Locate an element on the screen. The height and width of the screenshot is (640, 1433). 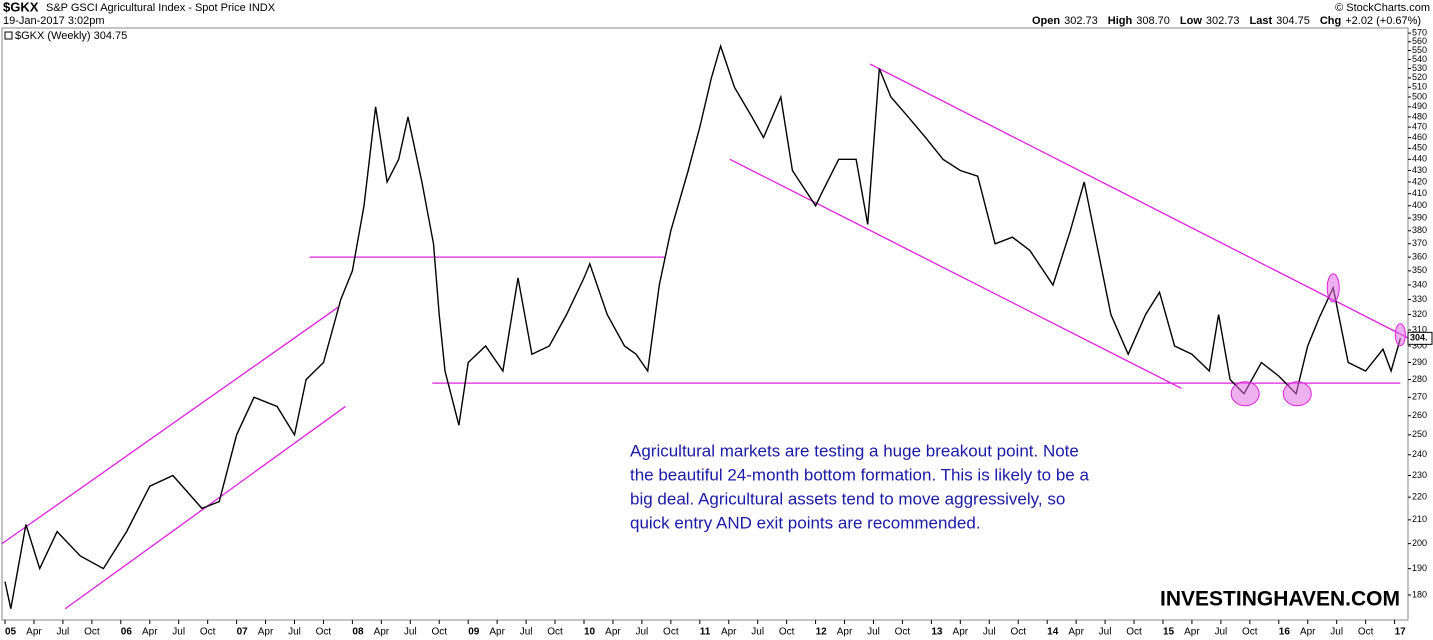
y-tick-label: 390 is located at coordinates (1419, 217).